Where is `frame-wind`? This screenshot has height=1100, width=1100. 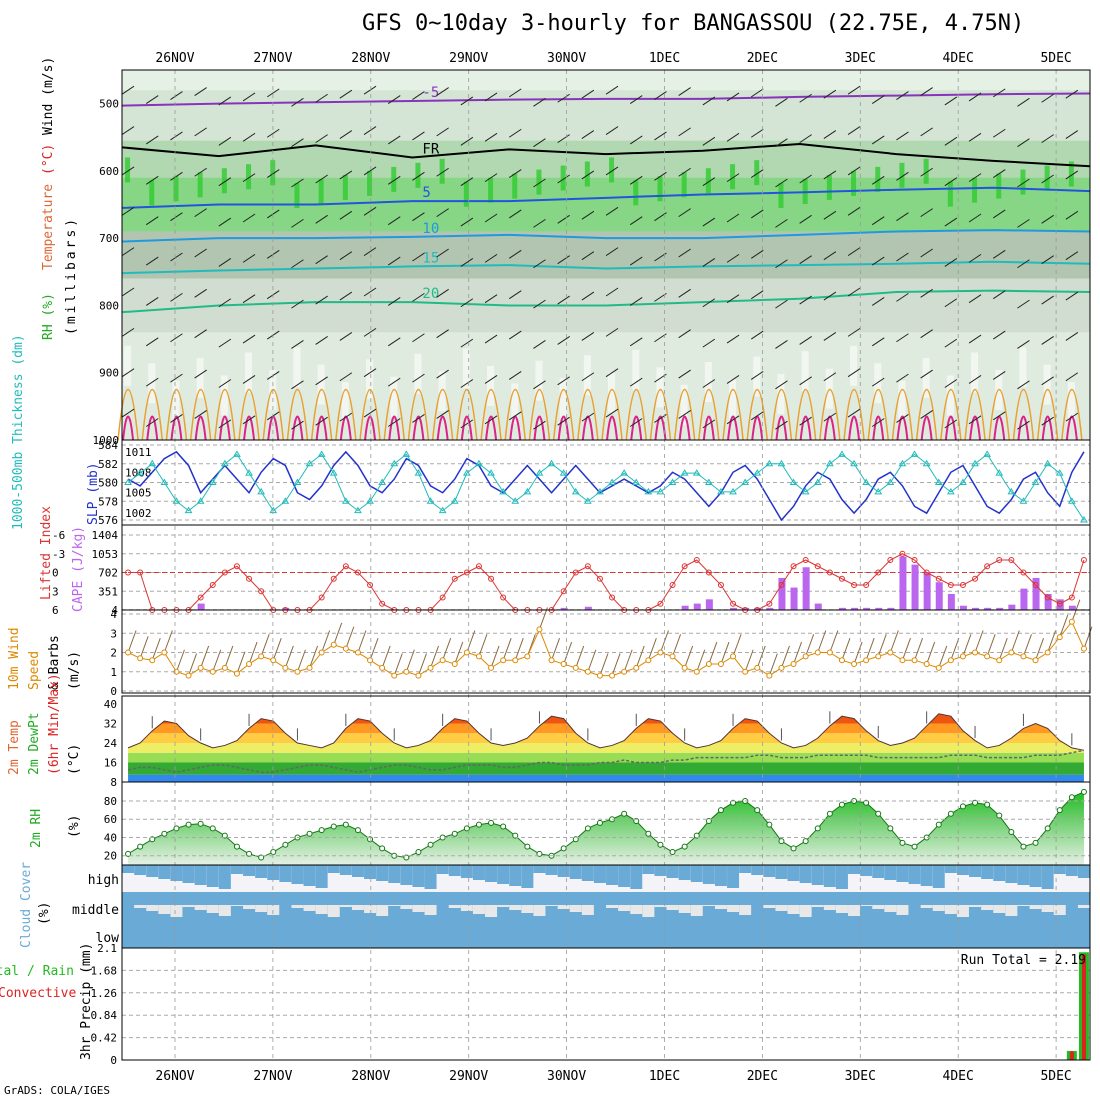
frame-wind is located at coordinates (606, 651).